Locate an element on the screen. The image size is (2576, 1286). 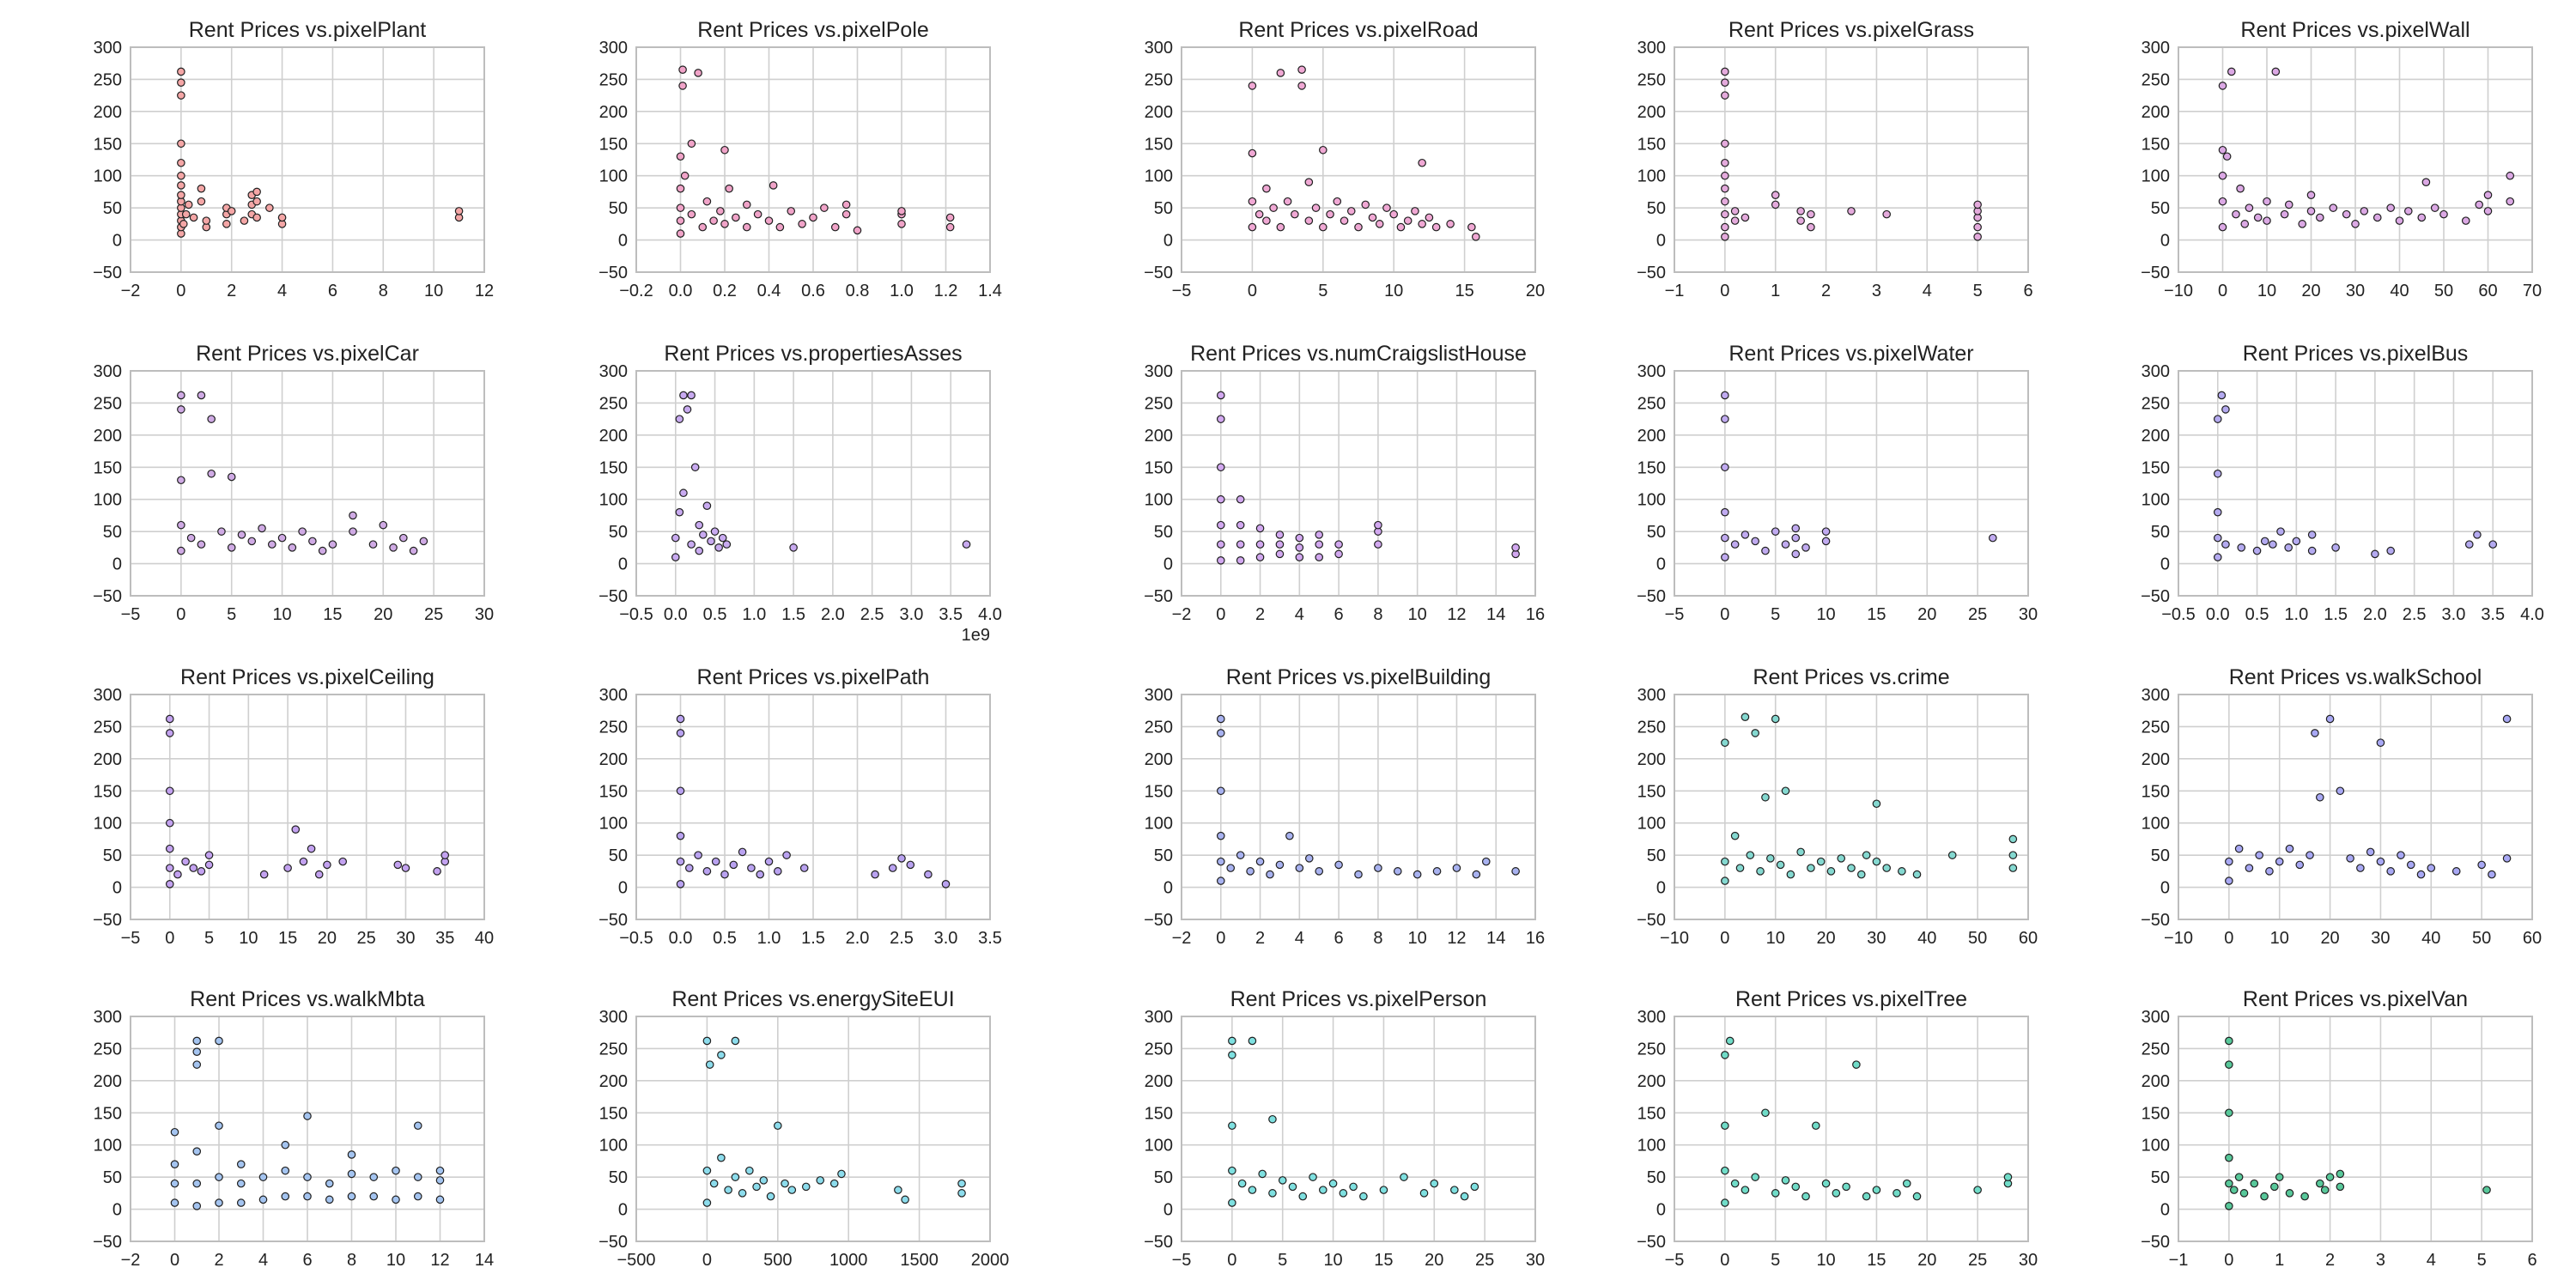
x-tick-label: 0.8 is located at coordinates (858, 291).